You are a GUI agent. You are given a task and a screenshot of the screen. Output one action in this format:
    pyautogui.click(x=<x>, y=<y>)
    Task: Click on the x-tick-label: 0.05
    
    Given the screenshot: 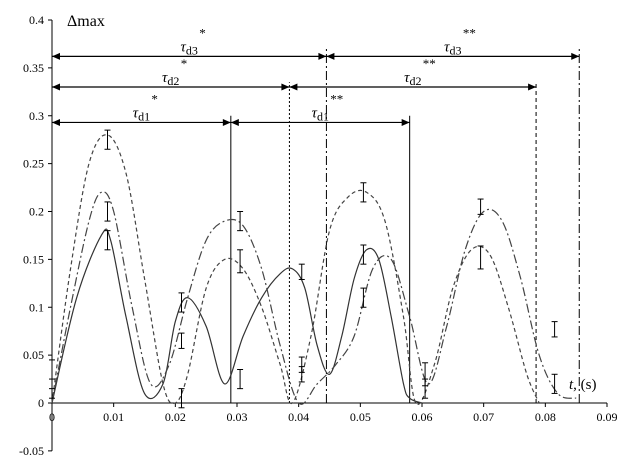 What is the action you would take?
    pyautogui.click(x=360, y=417)
    